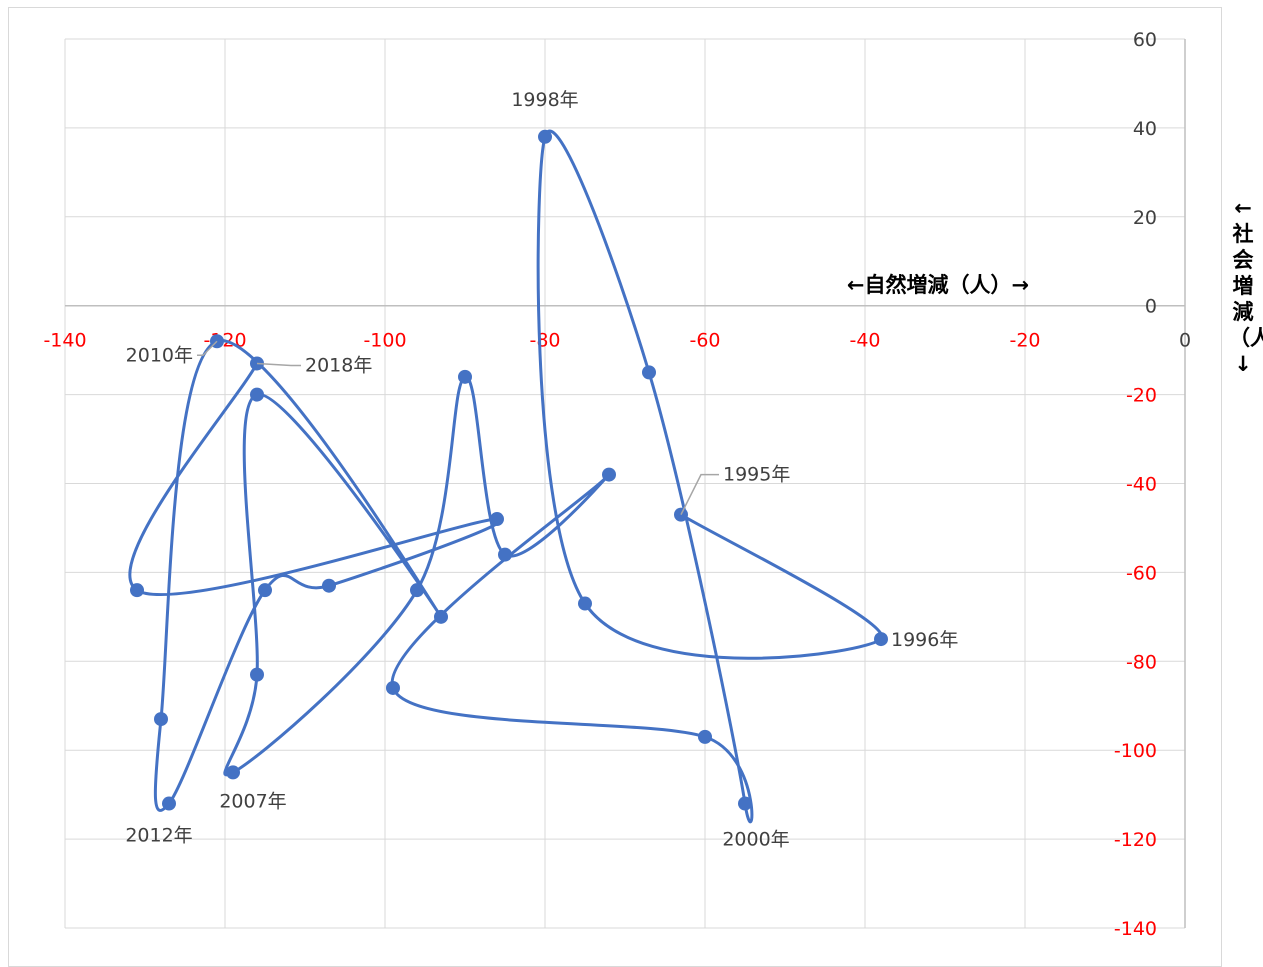  Describe the element at coordinates (158, 836) in the screenshot. I see `data-label: 2012年` at that location.